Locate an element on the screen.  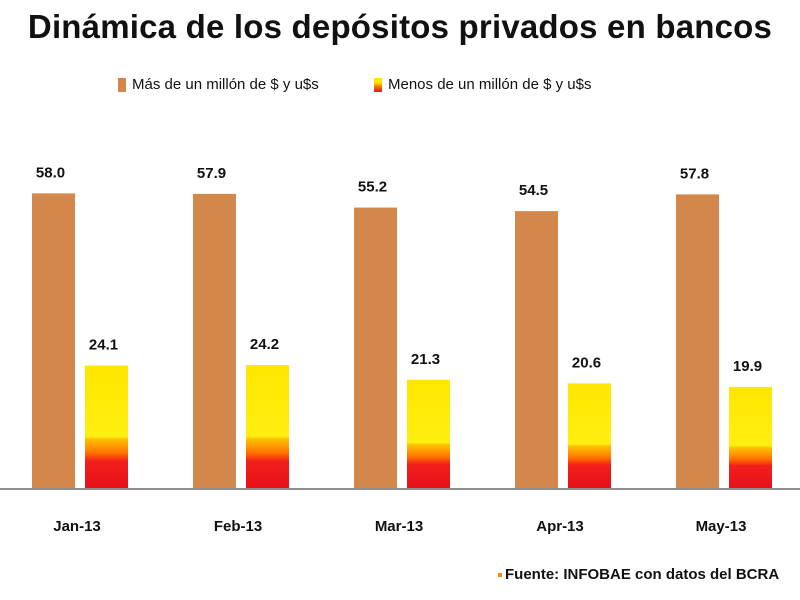
x-tick-label-Mar-13: Mar-13 is located at coordinates (399, 526).